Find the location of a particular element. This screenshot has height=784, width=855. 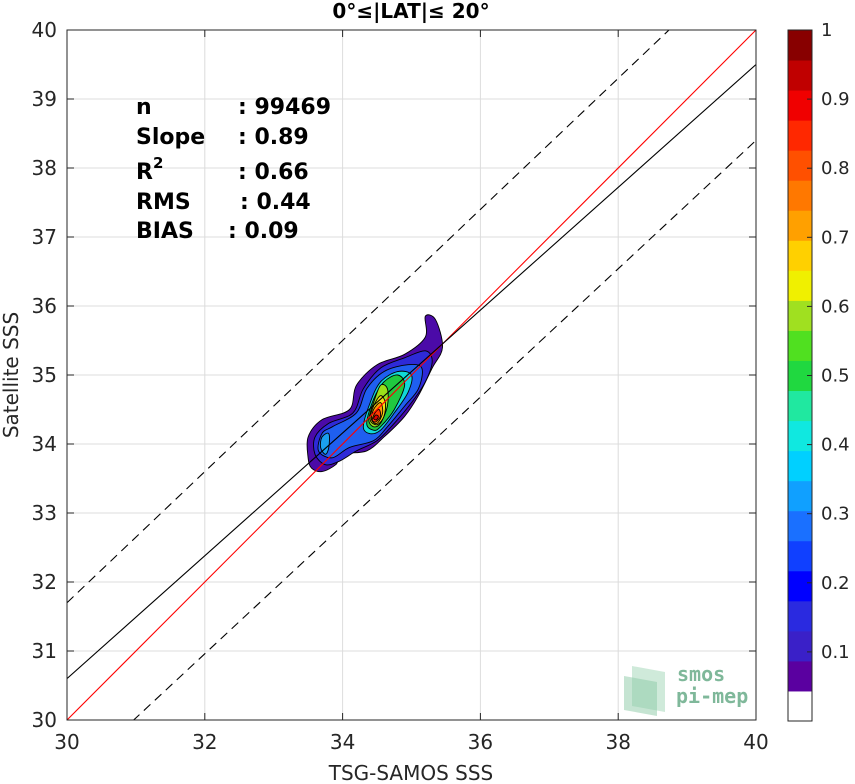

y-tick-label: 40 is located at coordinates (44, 30).